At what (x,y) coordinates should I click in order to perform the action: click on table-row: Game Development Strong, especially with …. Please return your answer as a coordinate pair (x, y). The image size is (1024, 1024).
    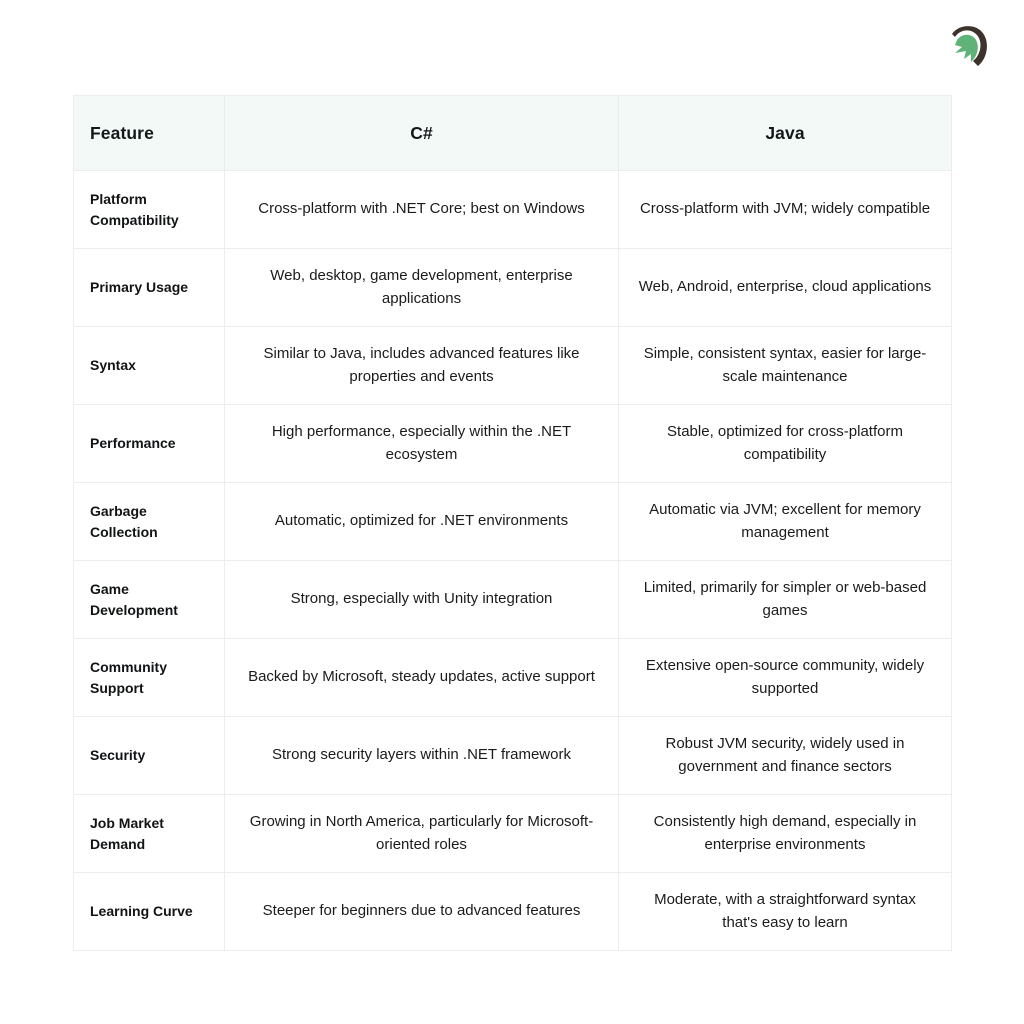
    Looking at the image, I should click on (512, 599).